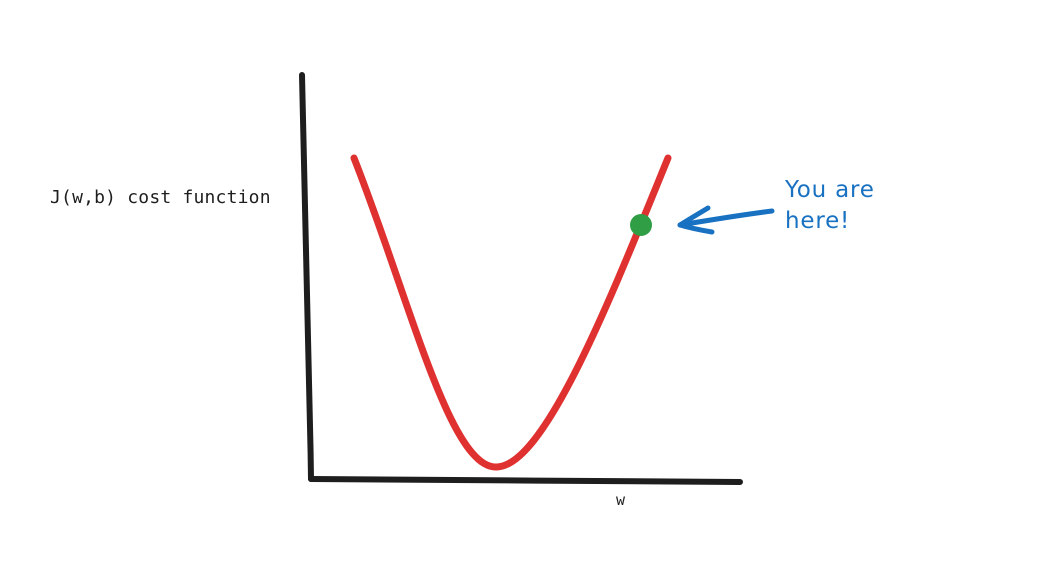  I want to click on y-axis-label: J(w,b) cost function, so click(160, 197).